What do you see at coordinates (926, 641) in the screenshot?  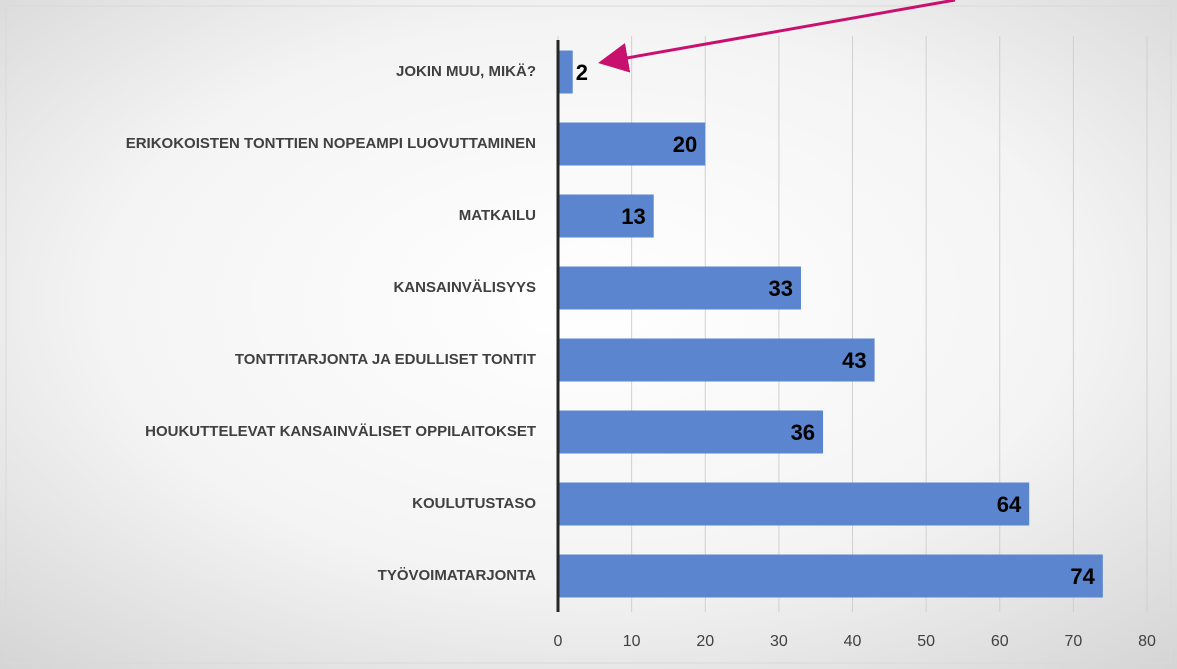 I see `x-tick-label: 50` at bounding box center [926, 641].